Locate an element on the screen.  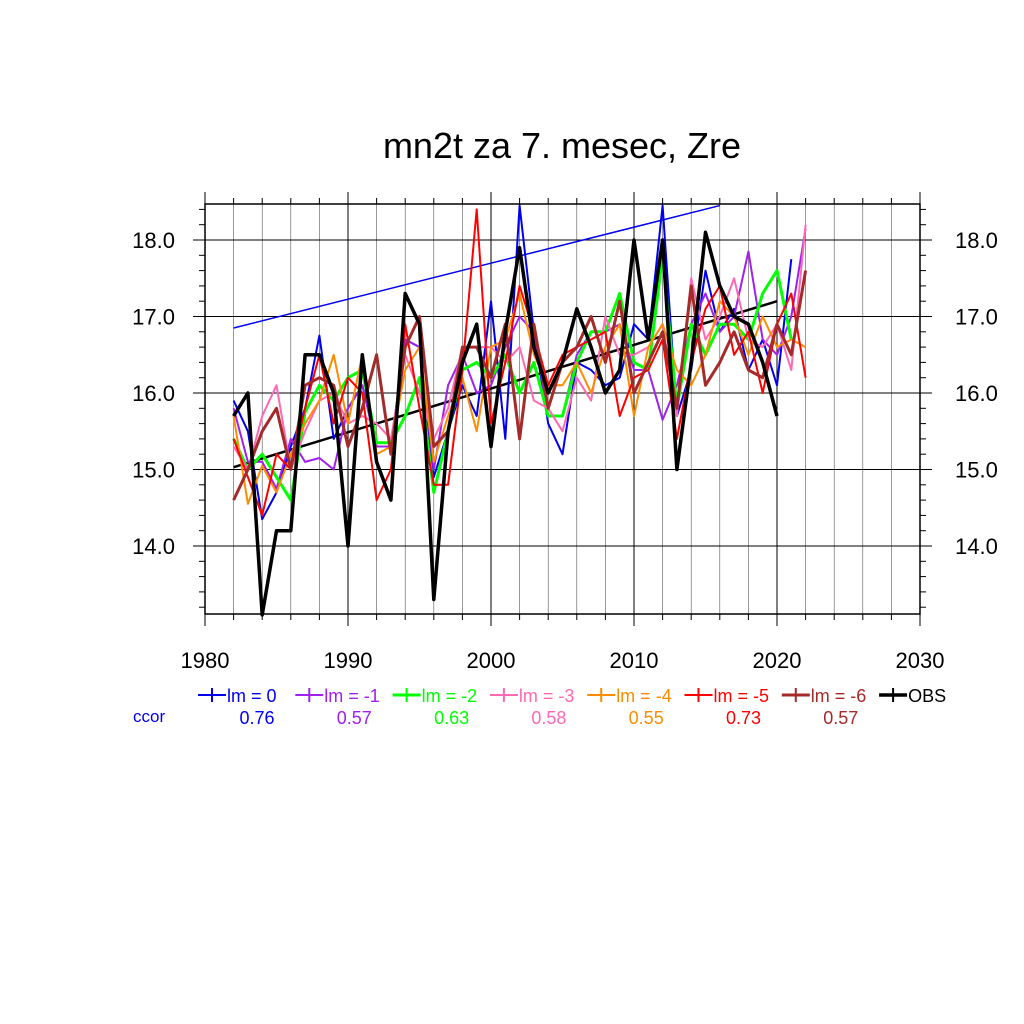
ccor-value: 0.76 is located at coordinates (256, 718).